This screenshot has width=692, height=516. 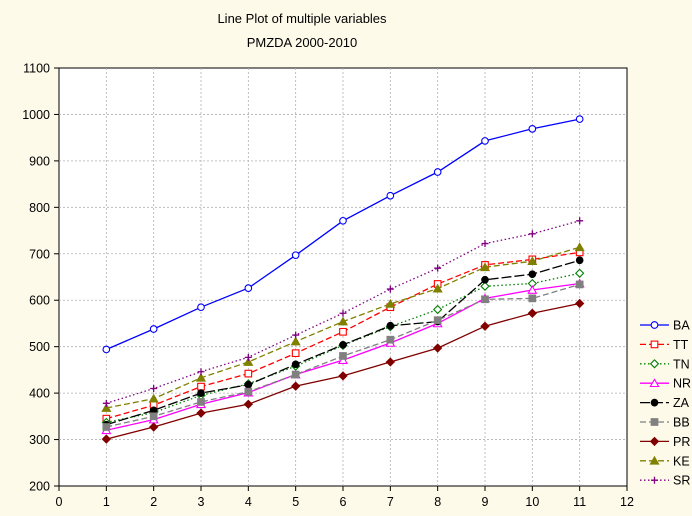 What do you see at coordinates (627, 502) in the screenshot?
I see `x-tick-label: 12` at bounding box center [627, 502].